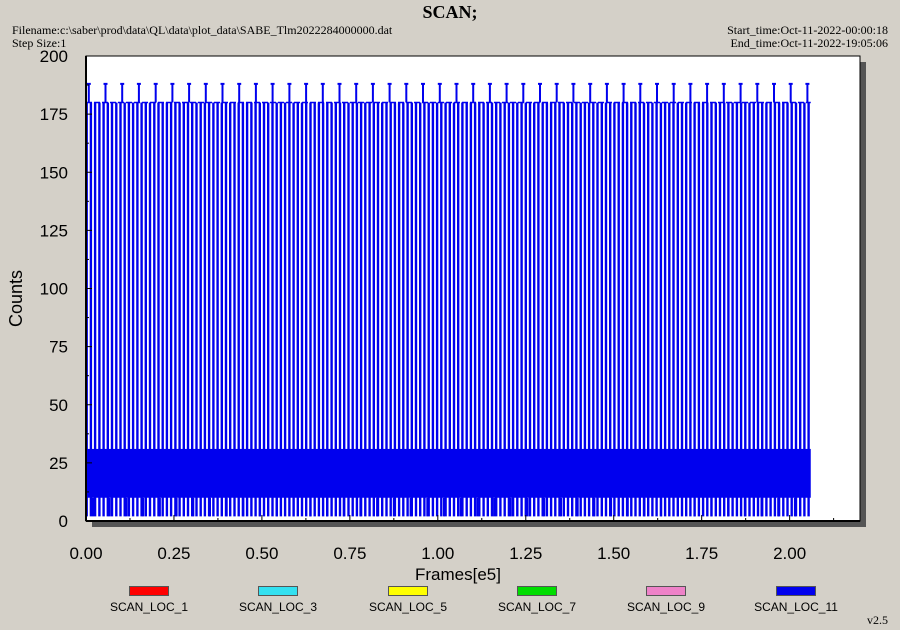  What do you see at coordinates (278, 607) in the screenshot?
I see `legend-label: SCAN_LOC_3` at bounding box center [278, 607].